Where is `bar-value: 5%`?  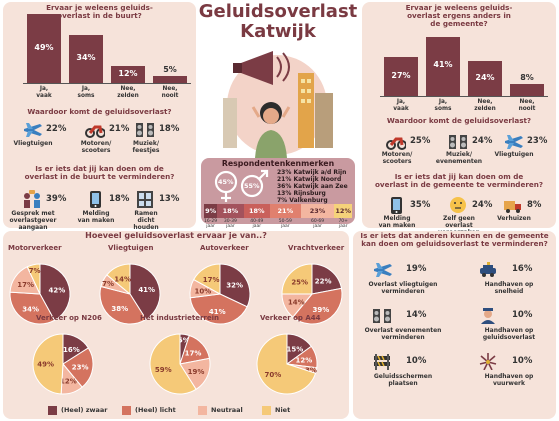 bar-value: 5% is located at coordinates (170, 69).